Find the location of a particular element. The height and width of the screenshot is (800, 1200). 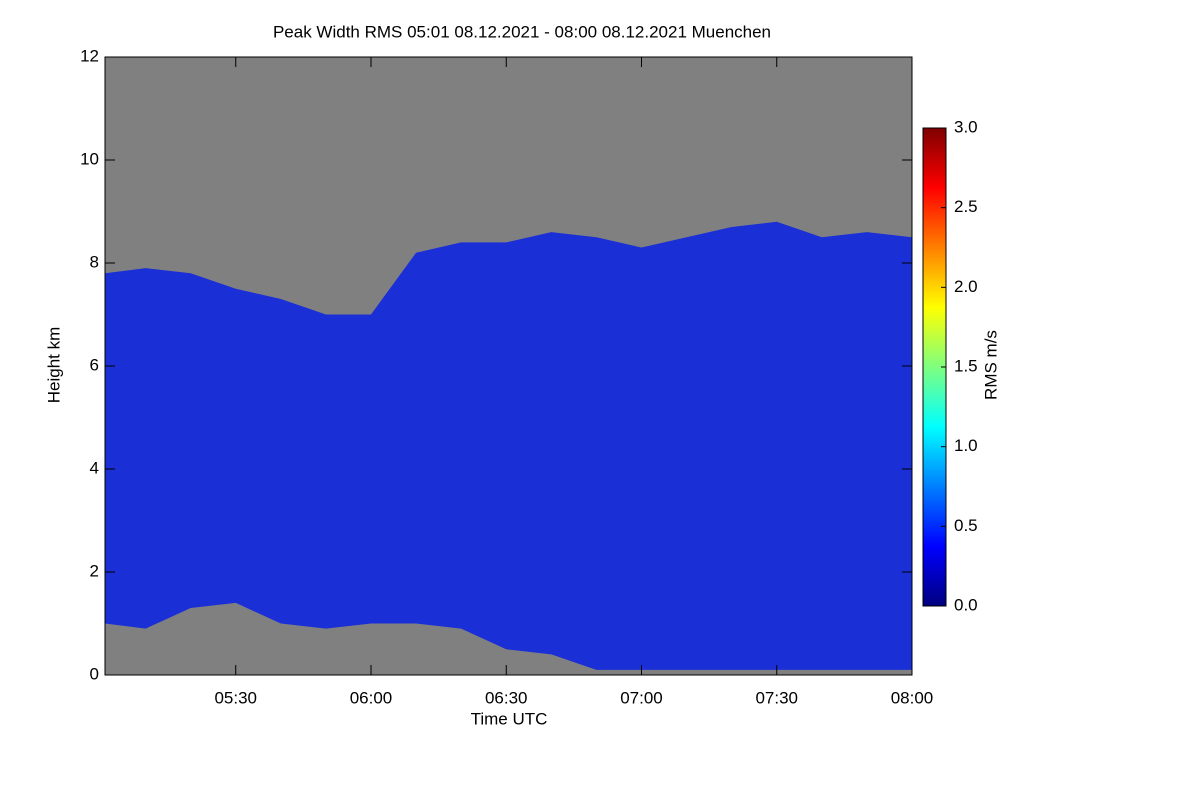

colorbar-tick-label: 0.0 is located at coordinates (966, 604).